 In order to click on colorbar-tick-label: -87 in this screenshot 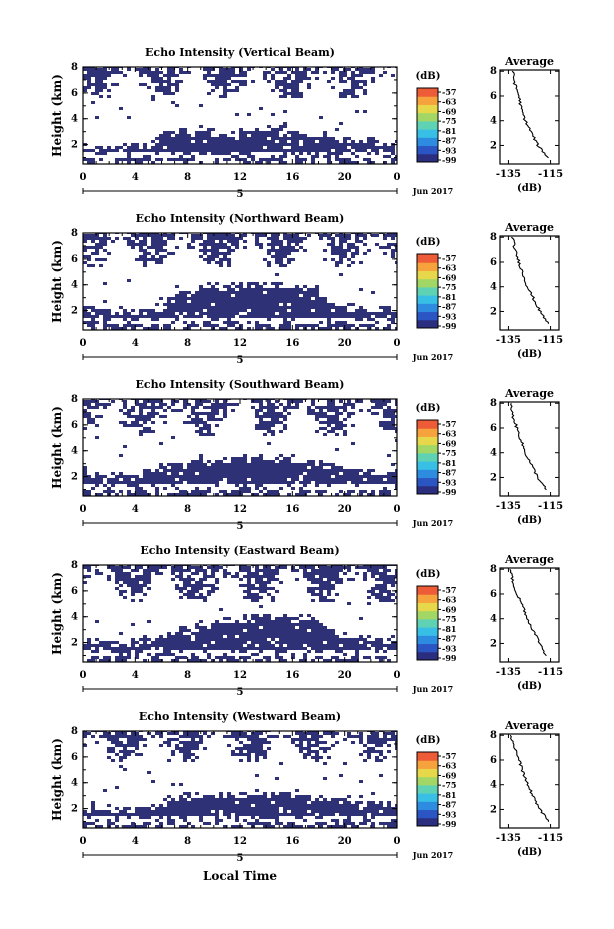, I will do `click(449, 639)`.